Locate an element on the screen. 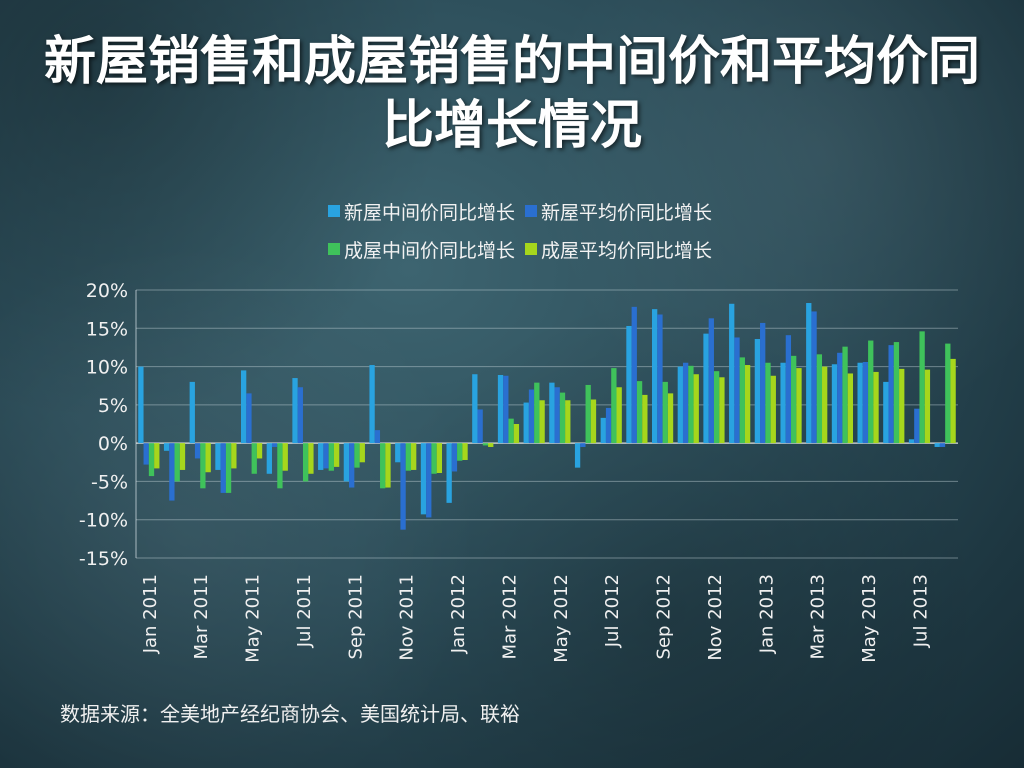 The height and width of the screenshot is (768, 1024). x-tick-label: Mar 2013 is located at coordinates (818, 617).